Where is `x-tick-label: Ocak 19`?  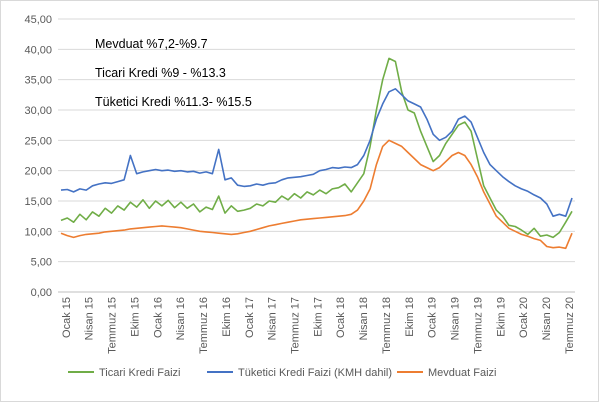
x-tick-label: Ocak 19 is located at coordinates (433, 317).